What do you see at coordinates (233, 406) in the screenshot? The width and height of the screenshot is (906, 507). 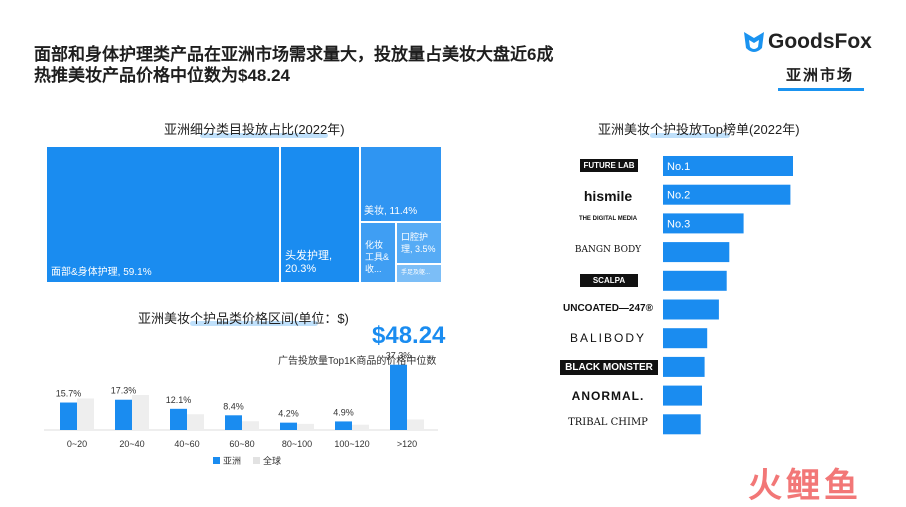 I see `bar-data-label: 8.4%` at bounding box center [233, 406].